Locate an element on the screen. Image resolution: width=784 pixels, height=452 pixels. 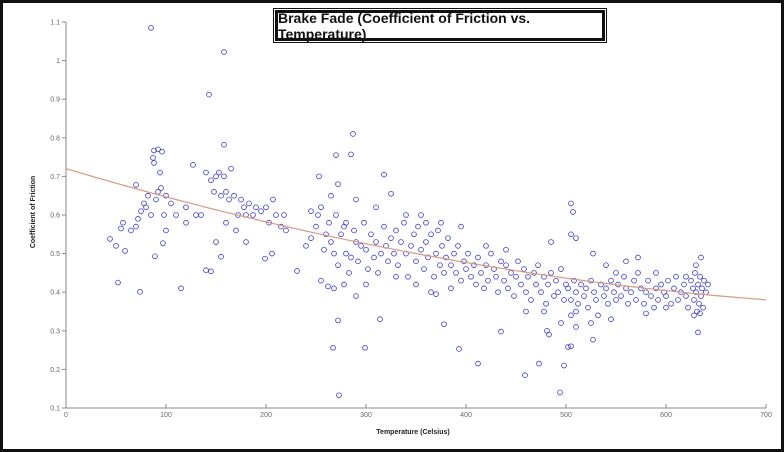
x-axis-label: Temperature (Celsius) is located at coordinates (412, 432).